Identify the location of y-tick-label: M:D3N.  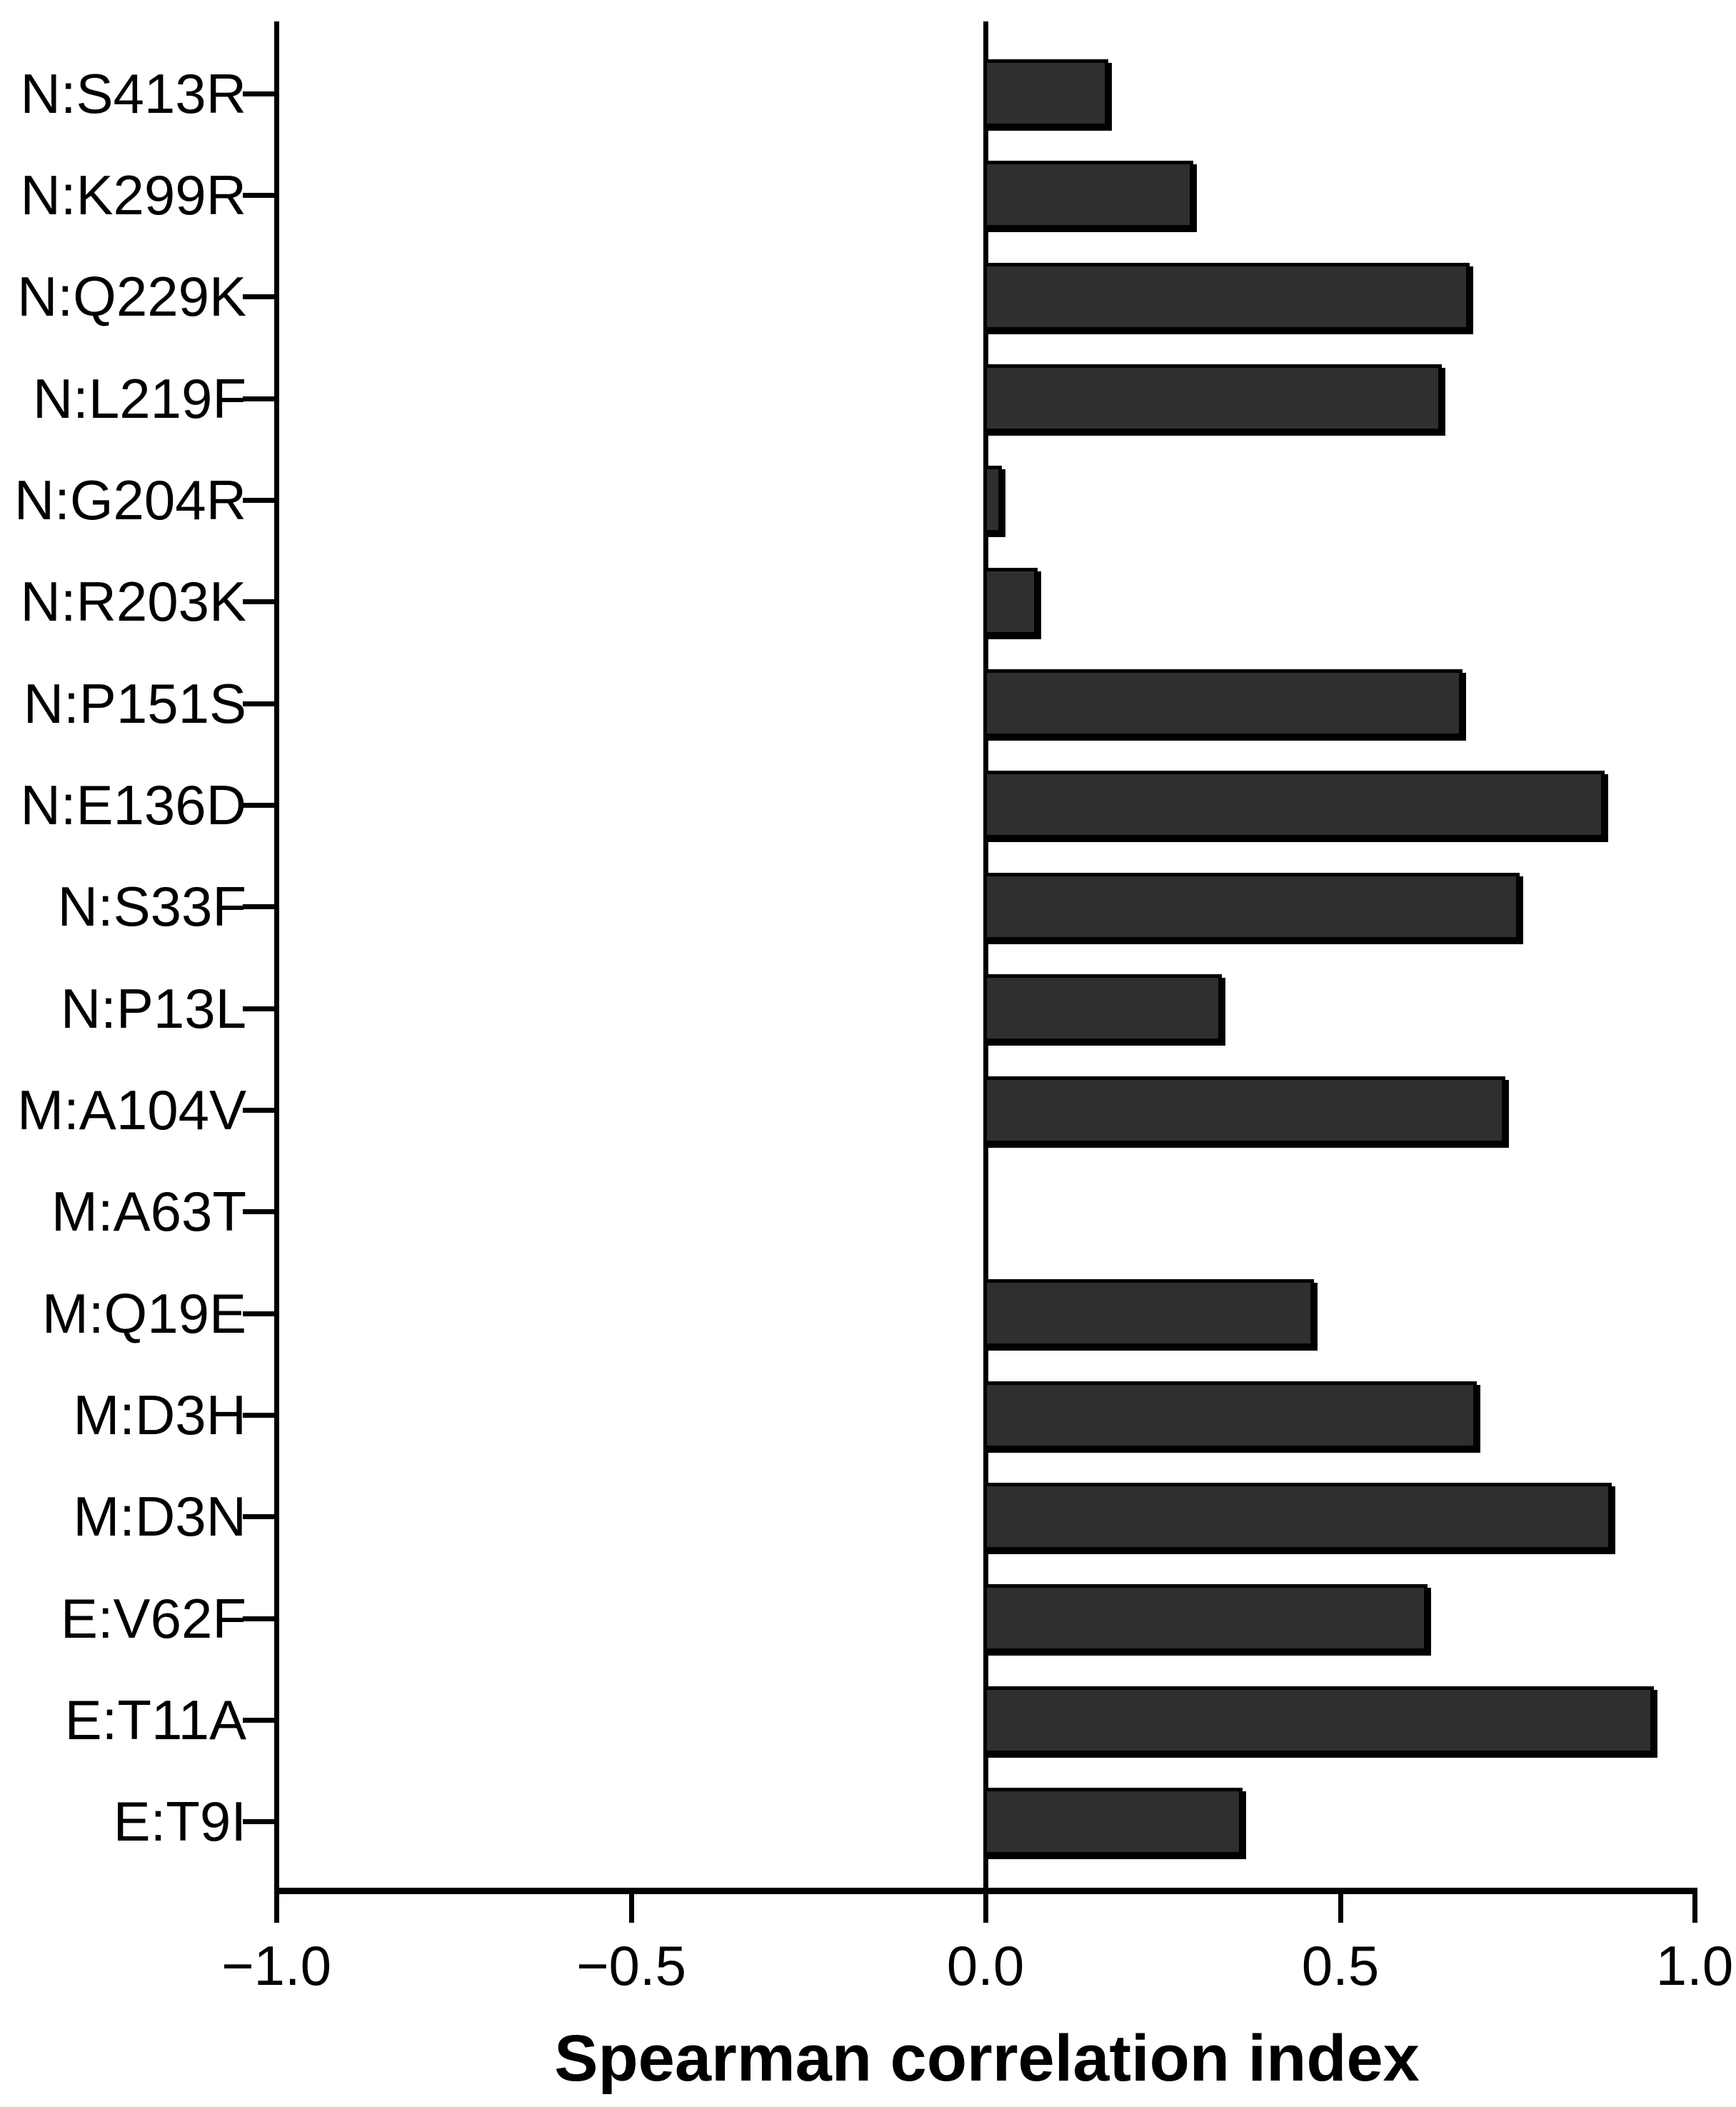
(159, 1516).